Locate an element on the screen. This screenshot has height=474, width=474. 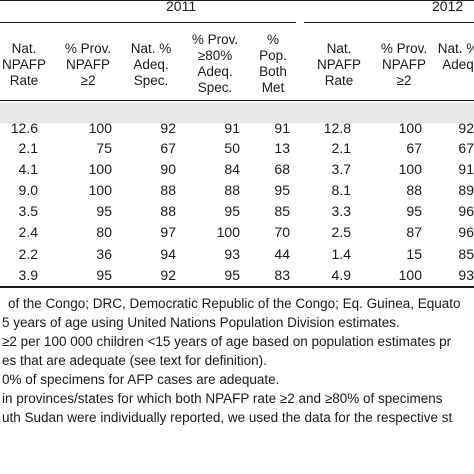
column-header: Nat. %Adeq is located at coordinates (446, 57).